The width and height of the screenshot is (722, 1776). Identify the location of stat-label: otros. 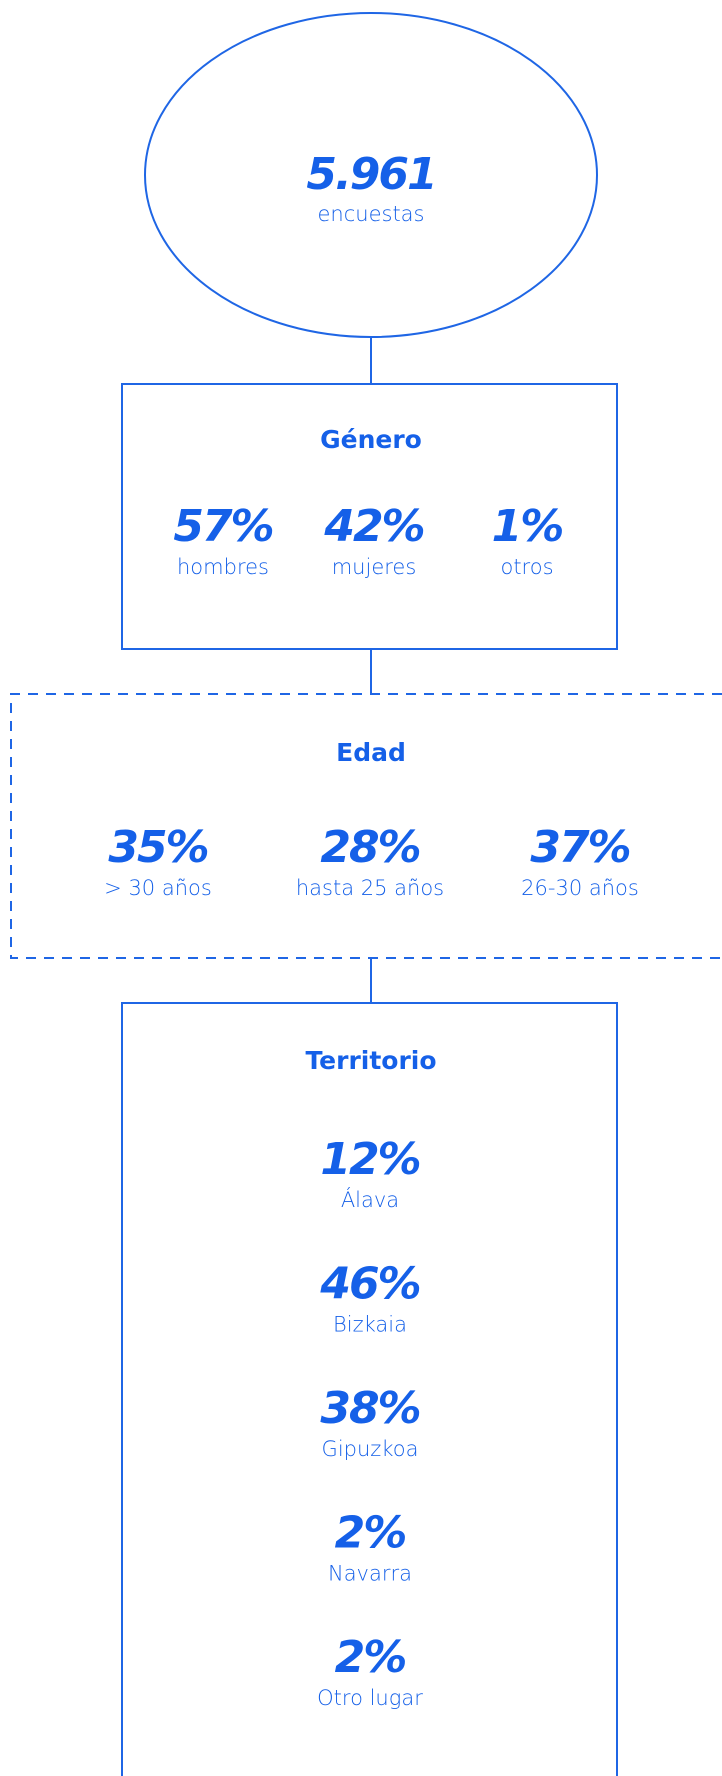
(526, 567).